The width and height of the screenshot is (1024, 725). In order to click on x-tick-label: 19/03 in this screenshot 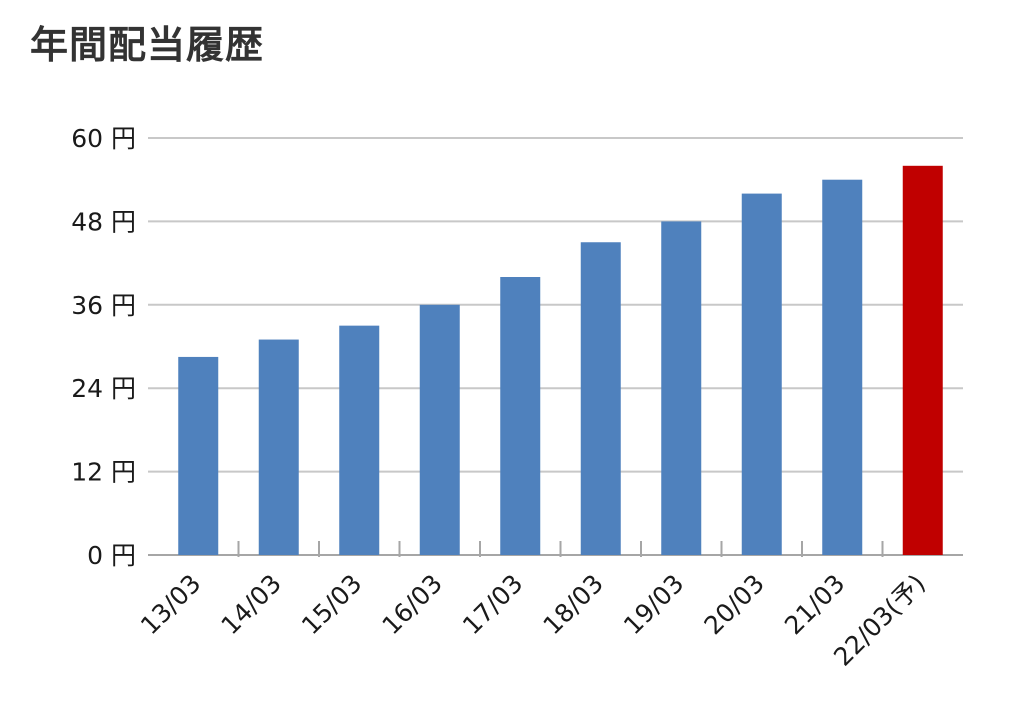, I will do `click(653, 604)`.